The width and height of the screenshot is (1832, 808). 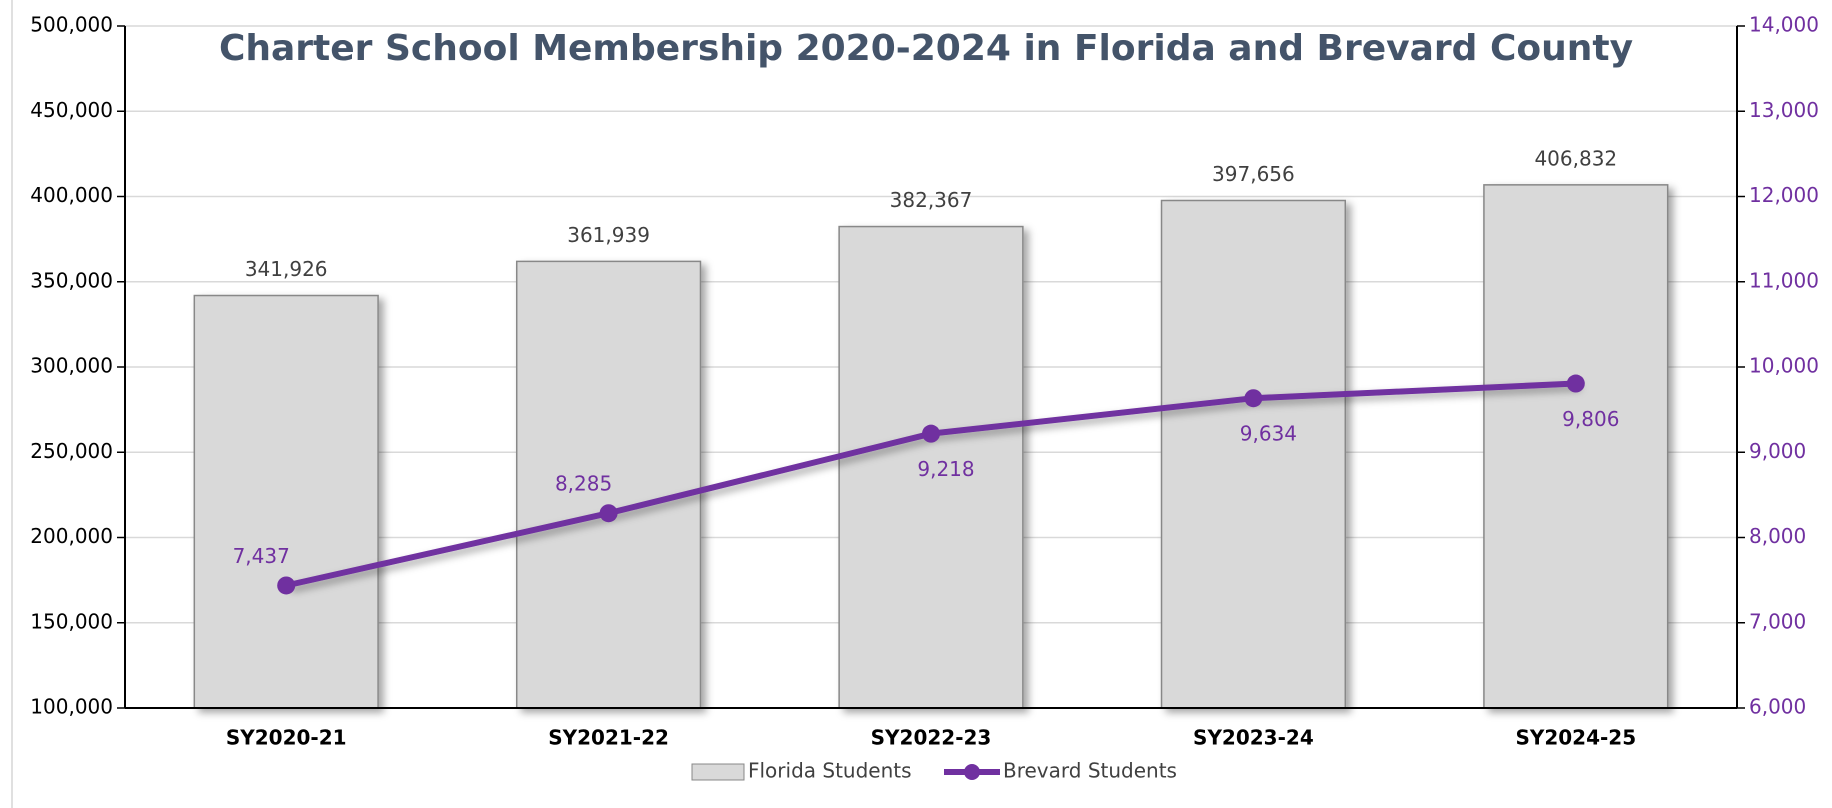 What do you see at coordinates (1253, 738) in the screenshot?
I see `x-tick-label: SY2023-24` at bounding box center [1253, 738].